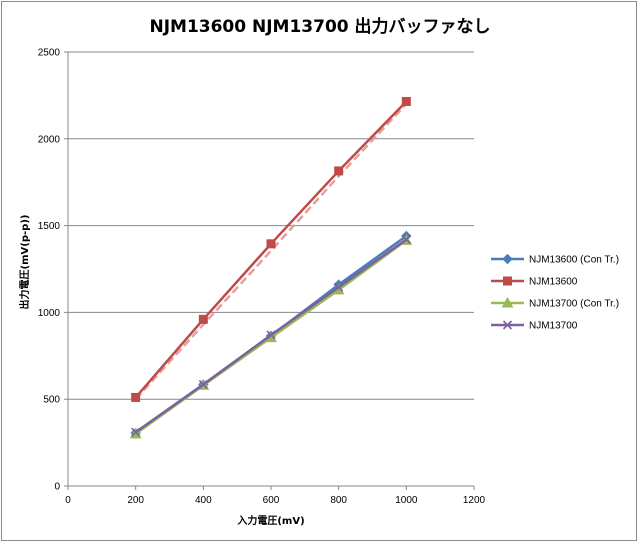  What do you see at coordinates (203, 500) in the screenshot?
I see `x-tick-label: 400` at bounding box center [203, 500].